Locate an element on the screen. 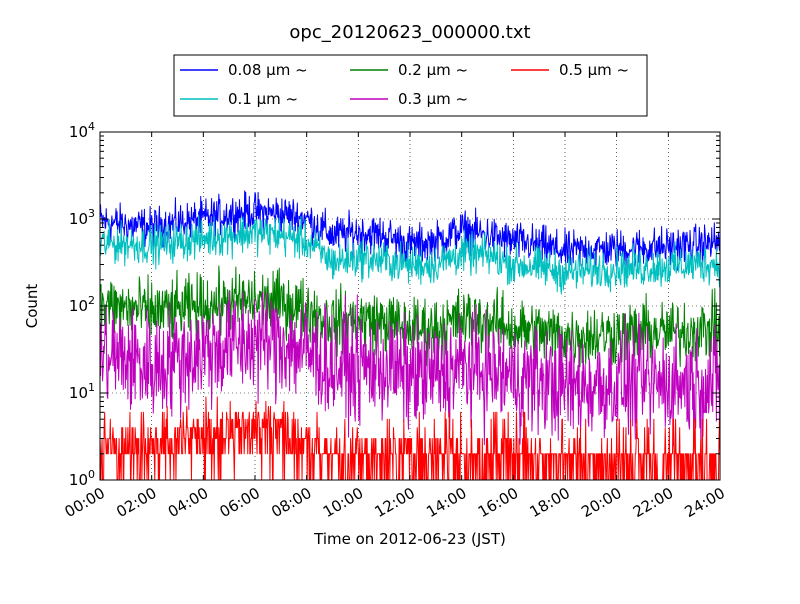 The image size is (800, 604). y-tick-label: 10² is located at coordinates (82, 304).